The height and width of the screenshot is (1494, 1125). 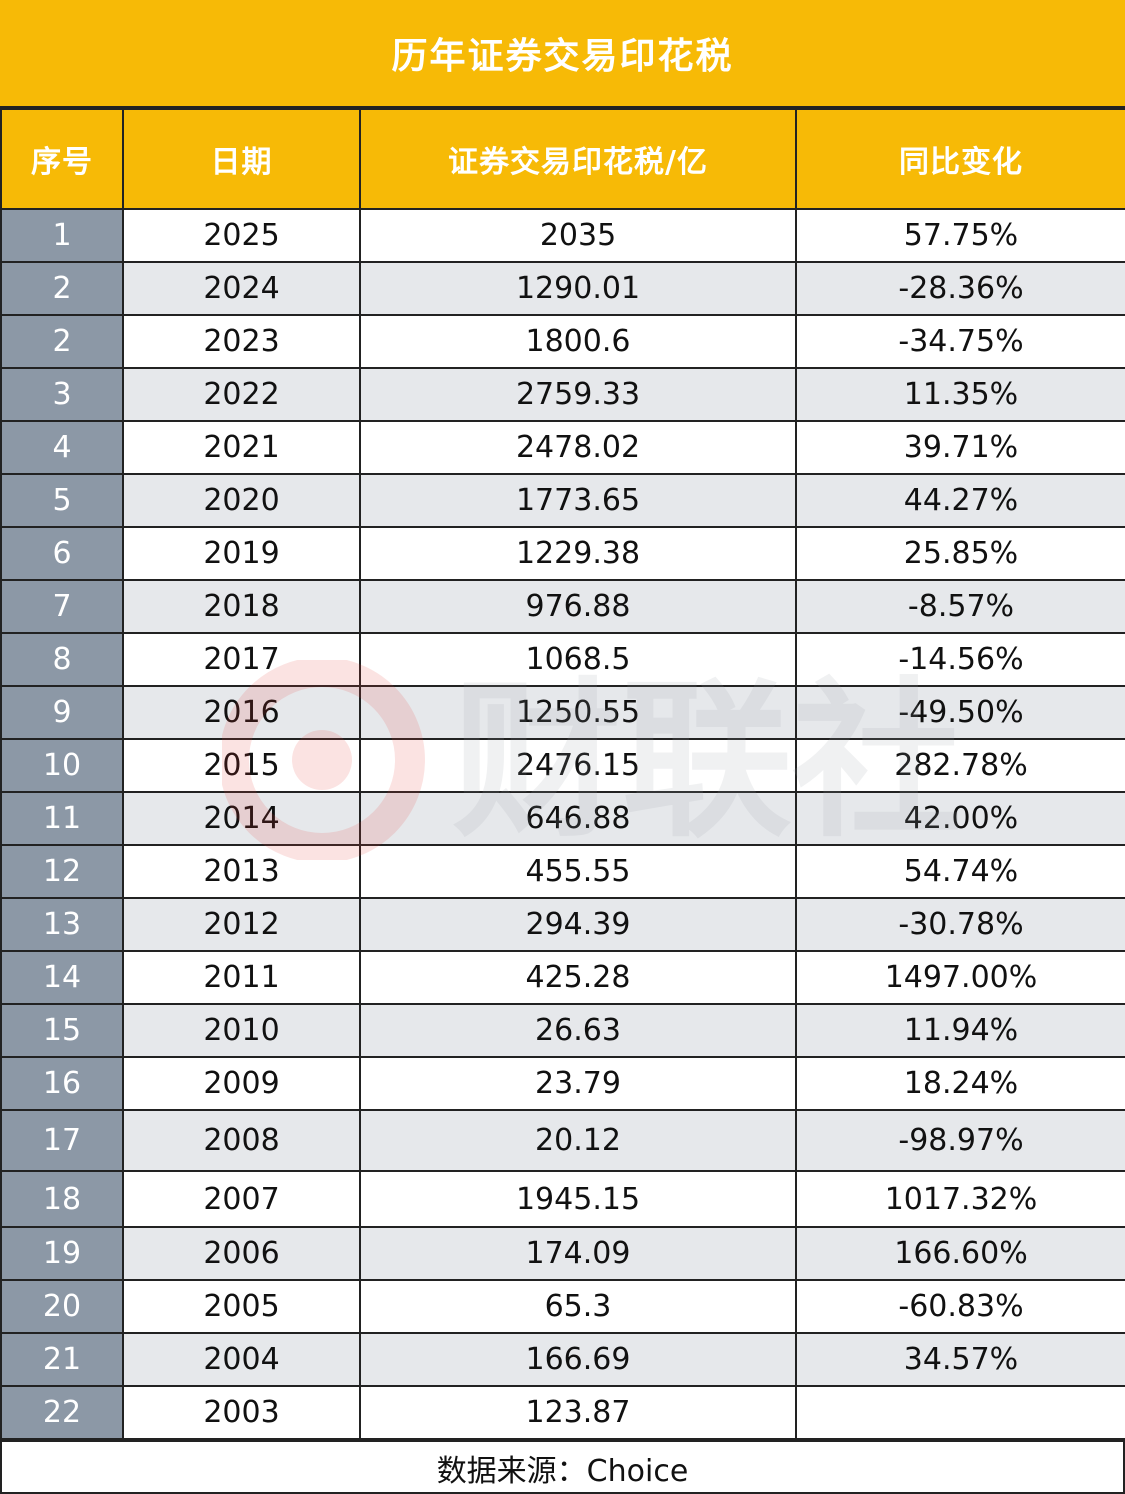 What do you see at coordinates (960, 235) in the screenshot?
I see `row-yoy-change-cell: 57.75%` at bounding box center [960, 235].